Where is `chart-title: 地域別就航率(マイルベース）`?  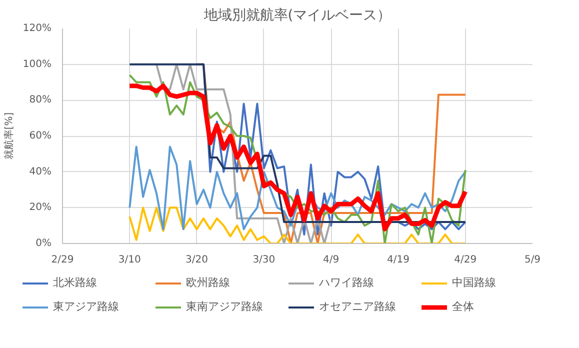 chart-title: 地域別就航率(マイルベース） is located at coordinates (297, 16).